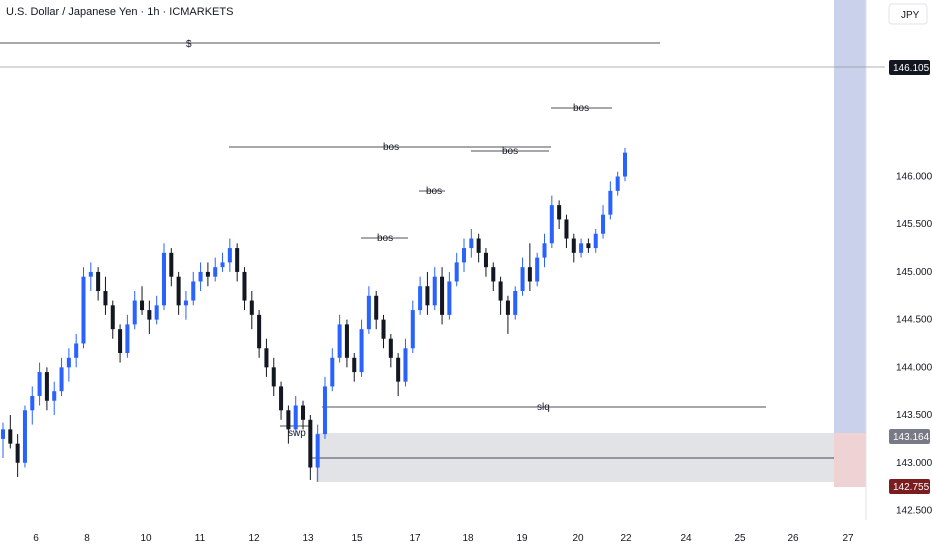 This screenshot has height=550, width=932. Describe the element at coordinates (443, 538) in the screenshot. I see `x-axis: 6 8 10 11 12 13 15 17 18 19 20 22 24 25 26 27` at that location.